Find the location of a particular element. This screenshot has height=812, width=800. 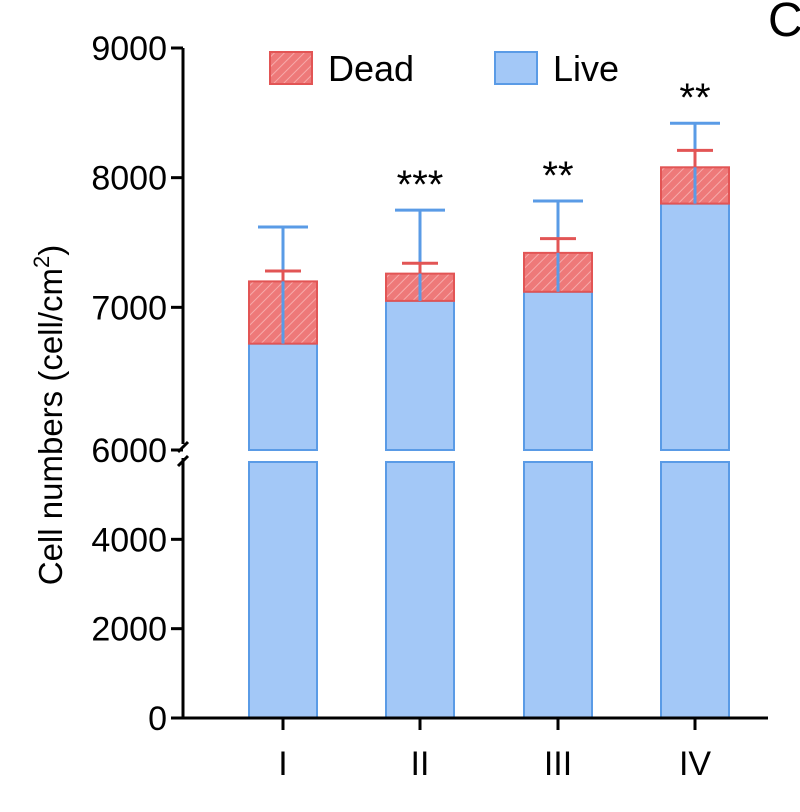

x-tick-label: II is located at coordinates (420, 764).